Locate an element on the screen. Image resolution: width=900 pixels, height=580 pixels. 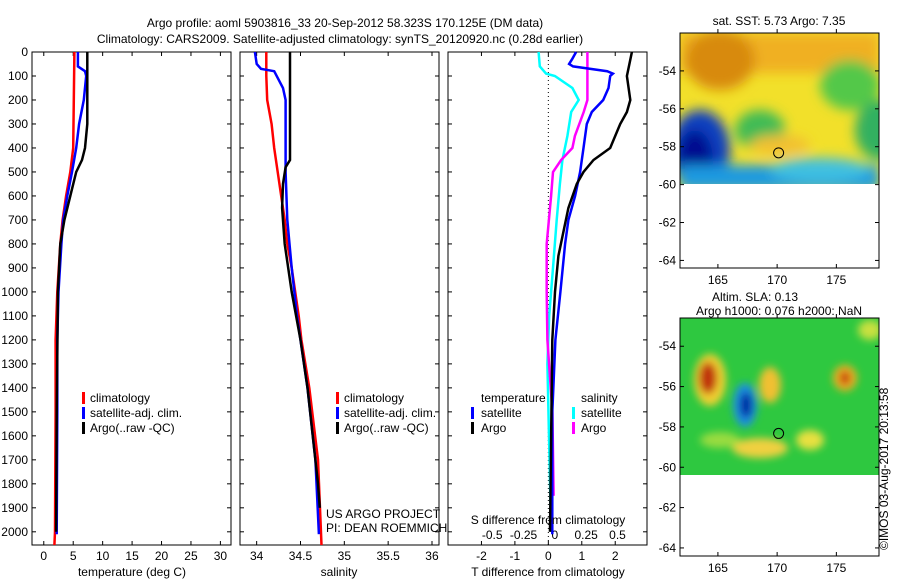
x-tick-label: 2 is located at coordinates (615, 556).